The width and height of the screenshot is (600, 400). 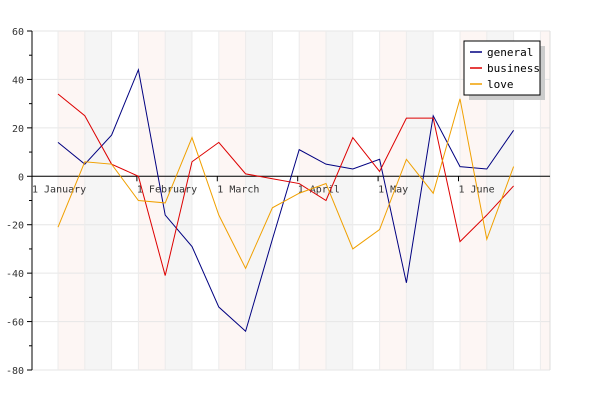 What do you see at coordinates (59, 189) in the screenshot?
I see `x-tick-label: 1 January` at bounding box center [59, 189].